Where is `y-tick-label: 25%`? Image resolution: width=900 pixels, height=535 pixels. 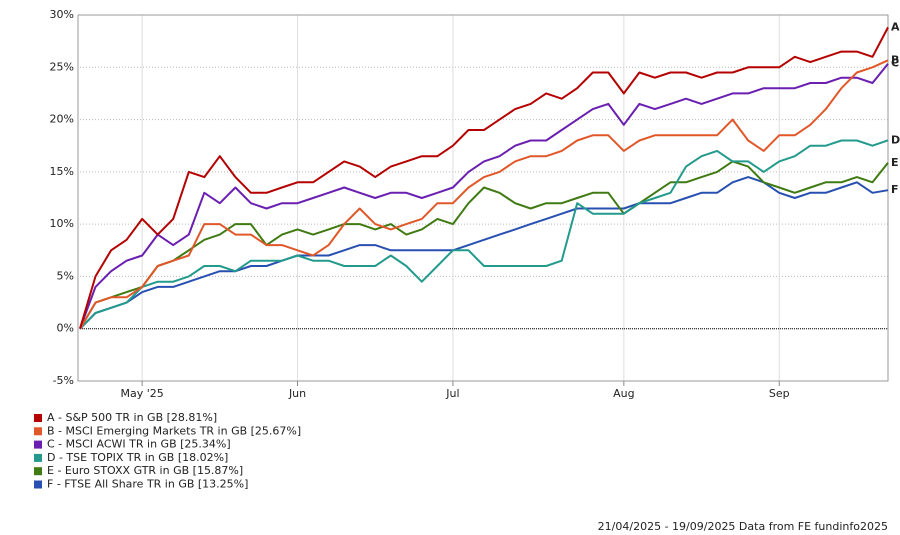 y-tick-label: 25% is located at coordinates (62, 66).